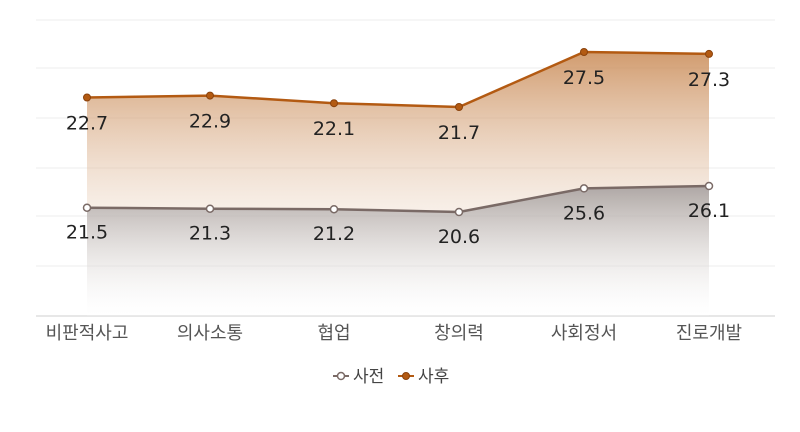 The width and height of the screenshot is (800, 432). Describe the element at coordinates (459, 333) in the screenshot. I see `x-tick-label-3: 창의력` at that location.